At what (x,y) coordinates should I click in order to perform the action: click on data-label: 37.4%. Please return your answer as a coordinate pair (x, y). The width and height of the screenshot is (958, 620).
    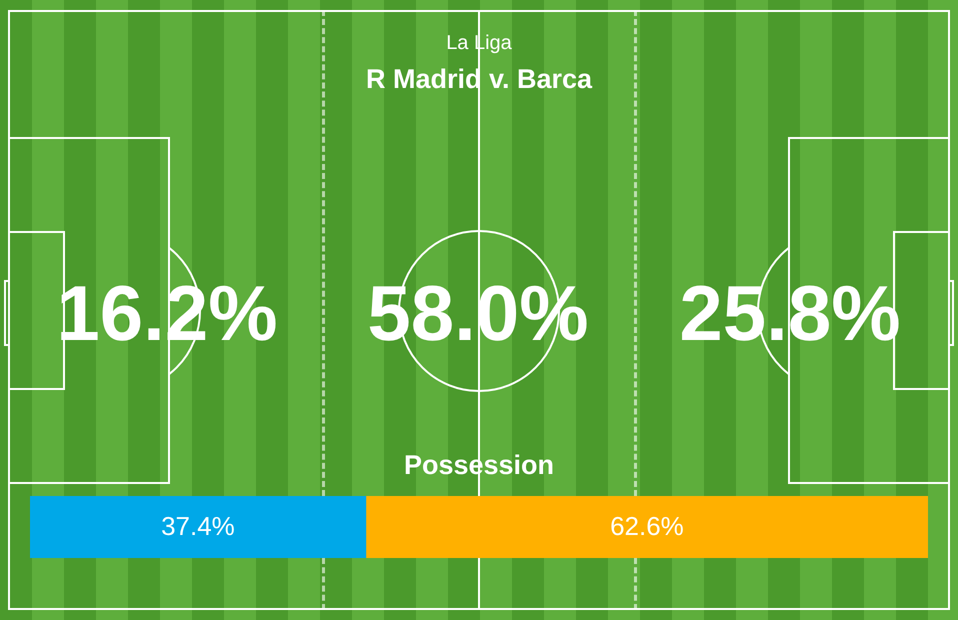
    Looking at the image, I should click on (198, 526).